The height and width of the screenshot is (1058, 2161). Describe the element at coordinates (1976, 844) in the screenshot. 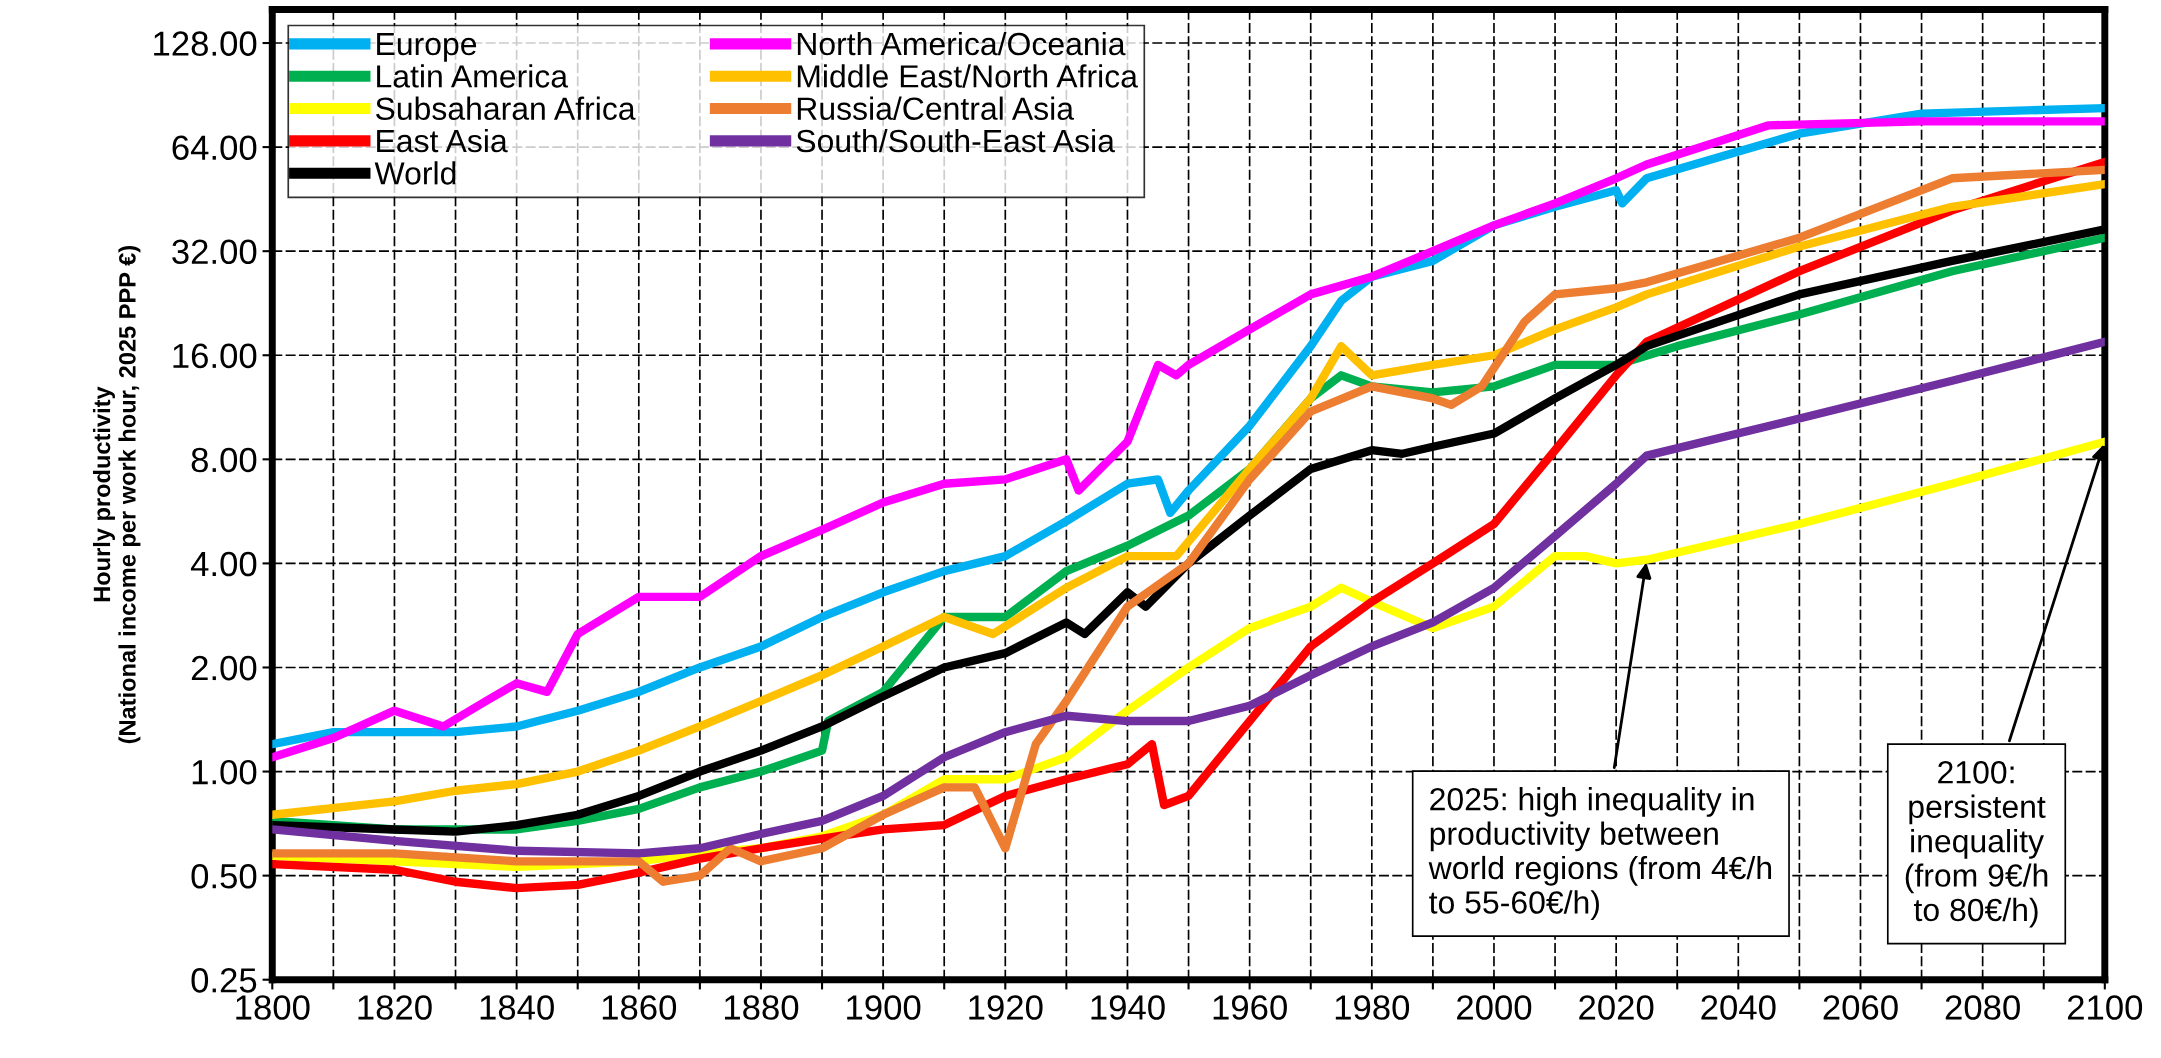

I see `annotation: 2100: persistent inequality (from 9€/h to 80€/h)` at that location.